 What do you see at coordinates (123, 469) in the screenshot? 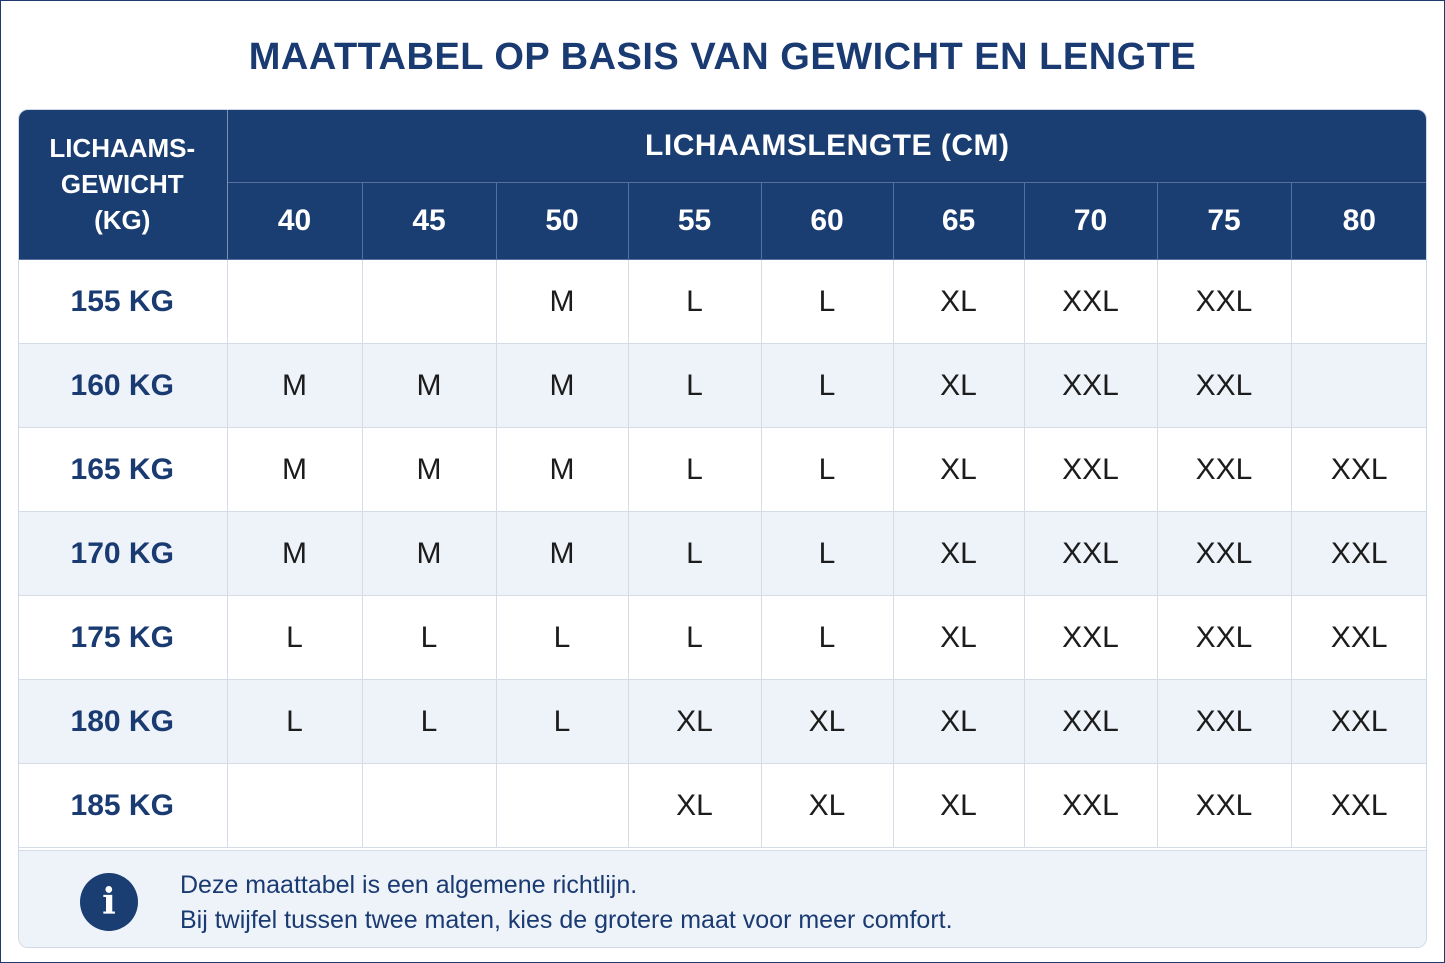
I see `weight-cell: 165 KG` at bounding box center [123, 469].